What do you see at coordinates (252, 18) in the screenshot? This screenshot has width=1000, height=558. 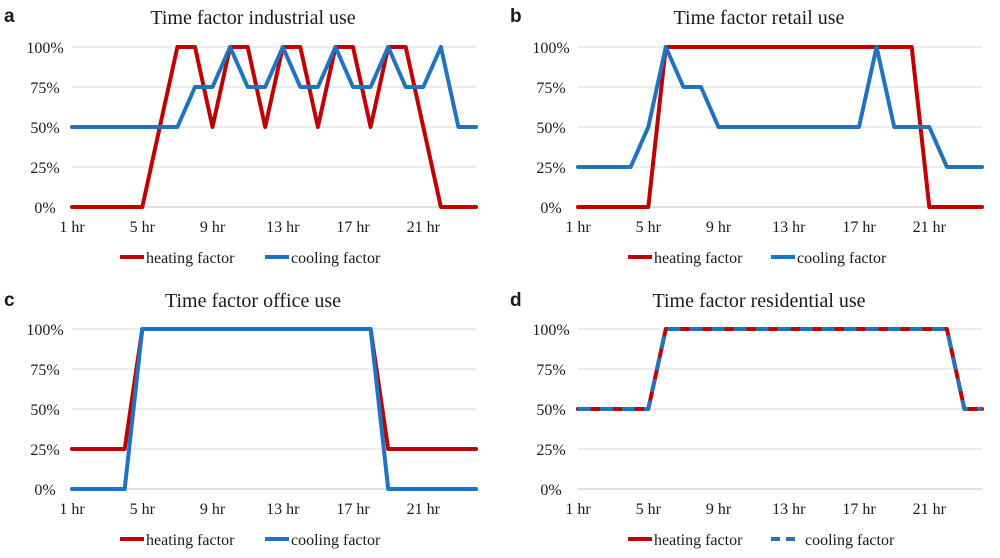 I see `chart-title: Time factor industrial use` at bounding box center [252, 18].